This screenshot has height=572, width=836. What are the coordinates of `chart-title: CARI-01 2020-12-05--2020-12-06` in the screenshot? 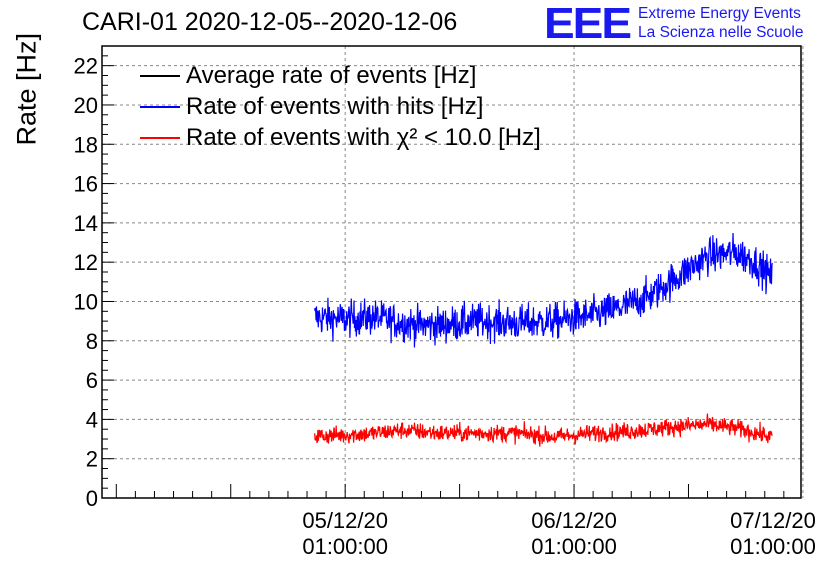 It's located at (270, 22).